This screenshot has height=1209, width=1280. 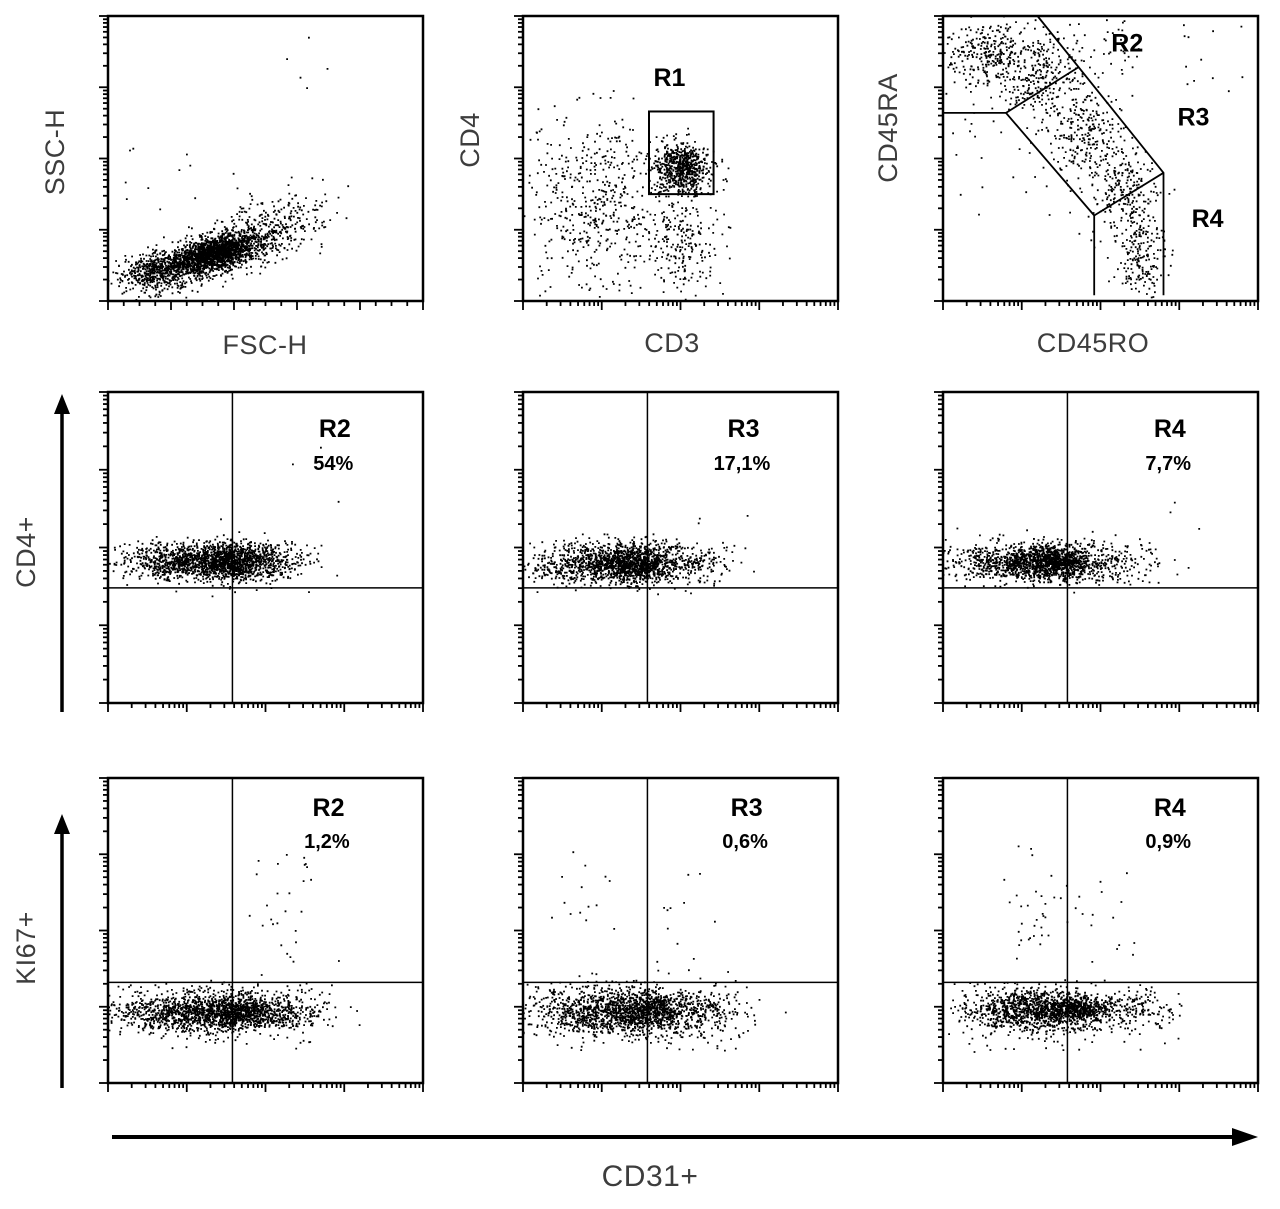 I want to click on x-axis-label-fsc-h: FSC-H, so click(x=265, y=345).